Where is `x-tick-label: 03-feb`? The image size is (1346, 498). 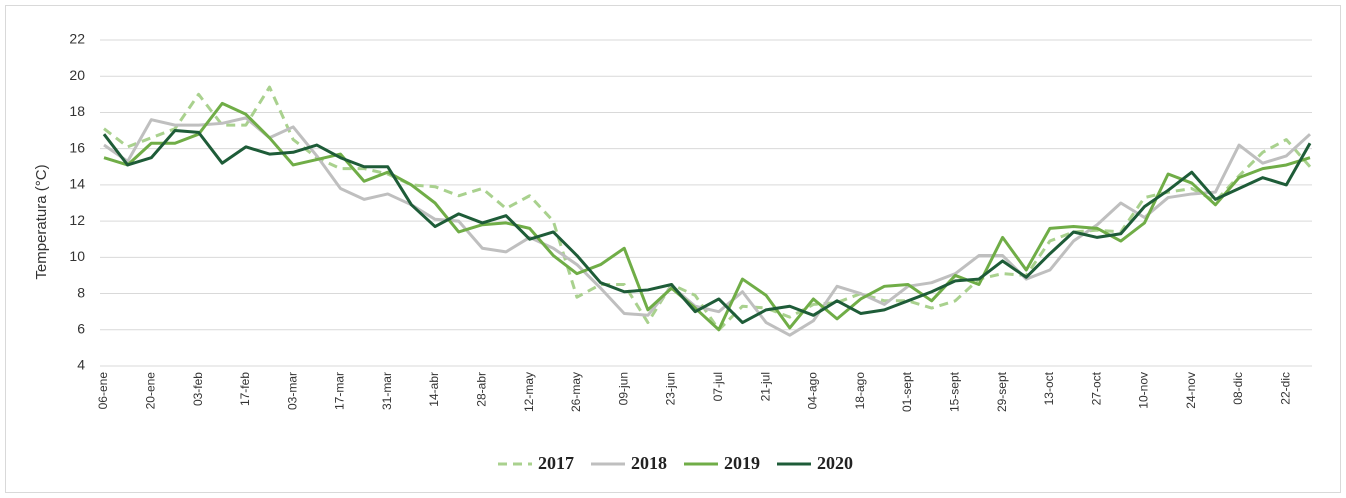
x-tick-label: 03-feb is located at coordinates (198, 389).